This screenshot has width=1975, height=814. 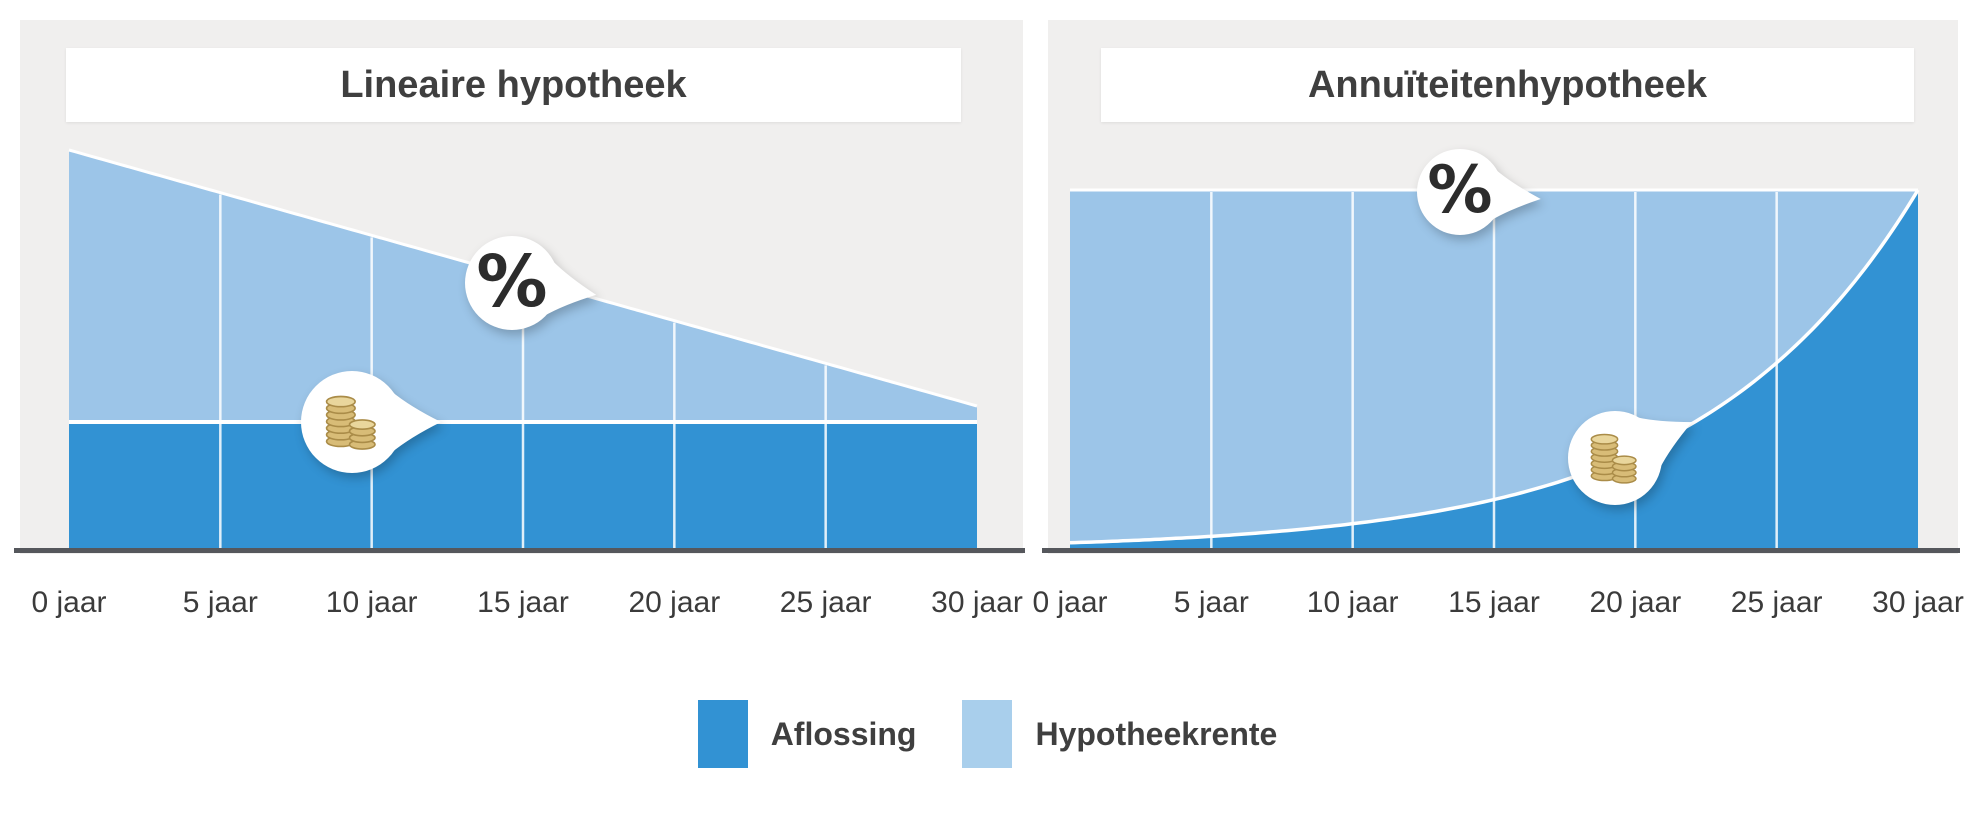 I want to click on linear-chart-title: Lineaire hypotheek, so click(x=513, y=84).